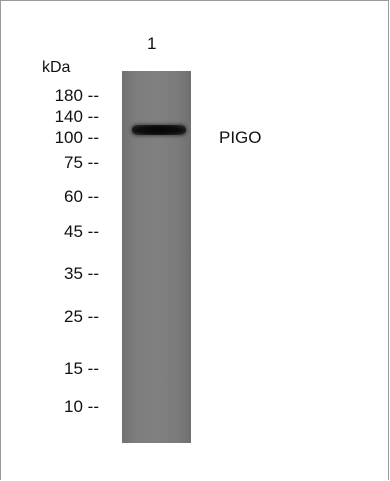 The image size is (390, 481). Describe the element at coordinates (81, 406) in the screenshot. I see `marker-label-10: 10 --` at that location.